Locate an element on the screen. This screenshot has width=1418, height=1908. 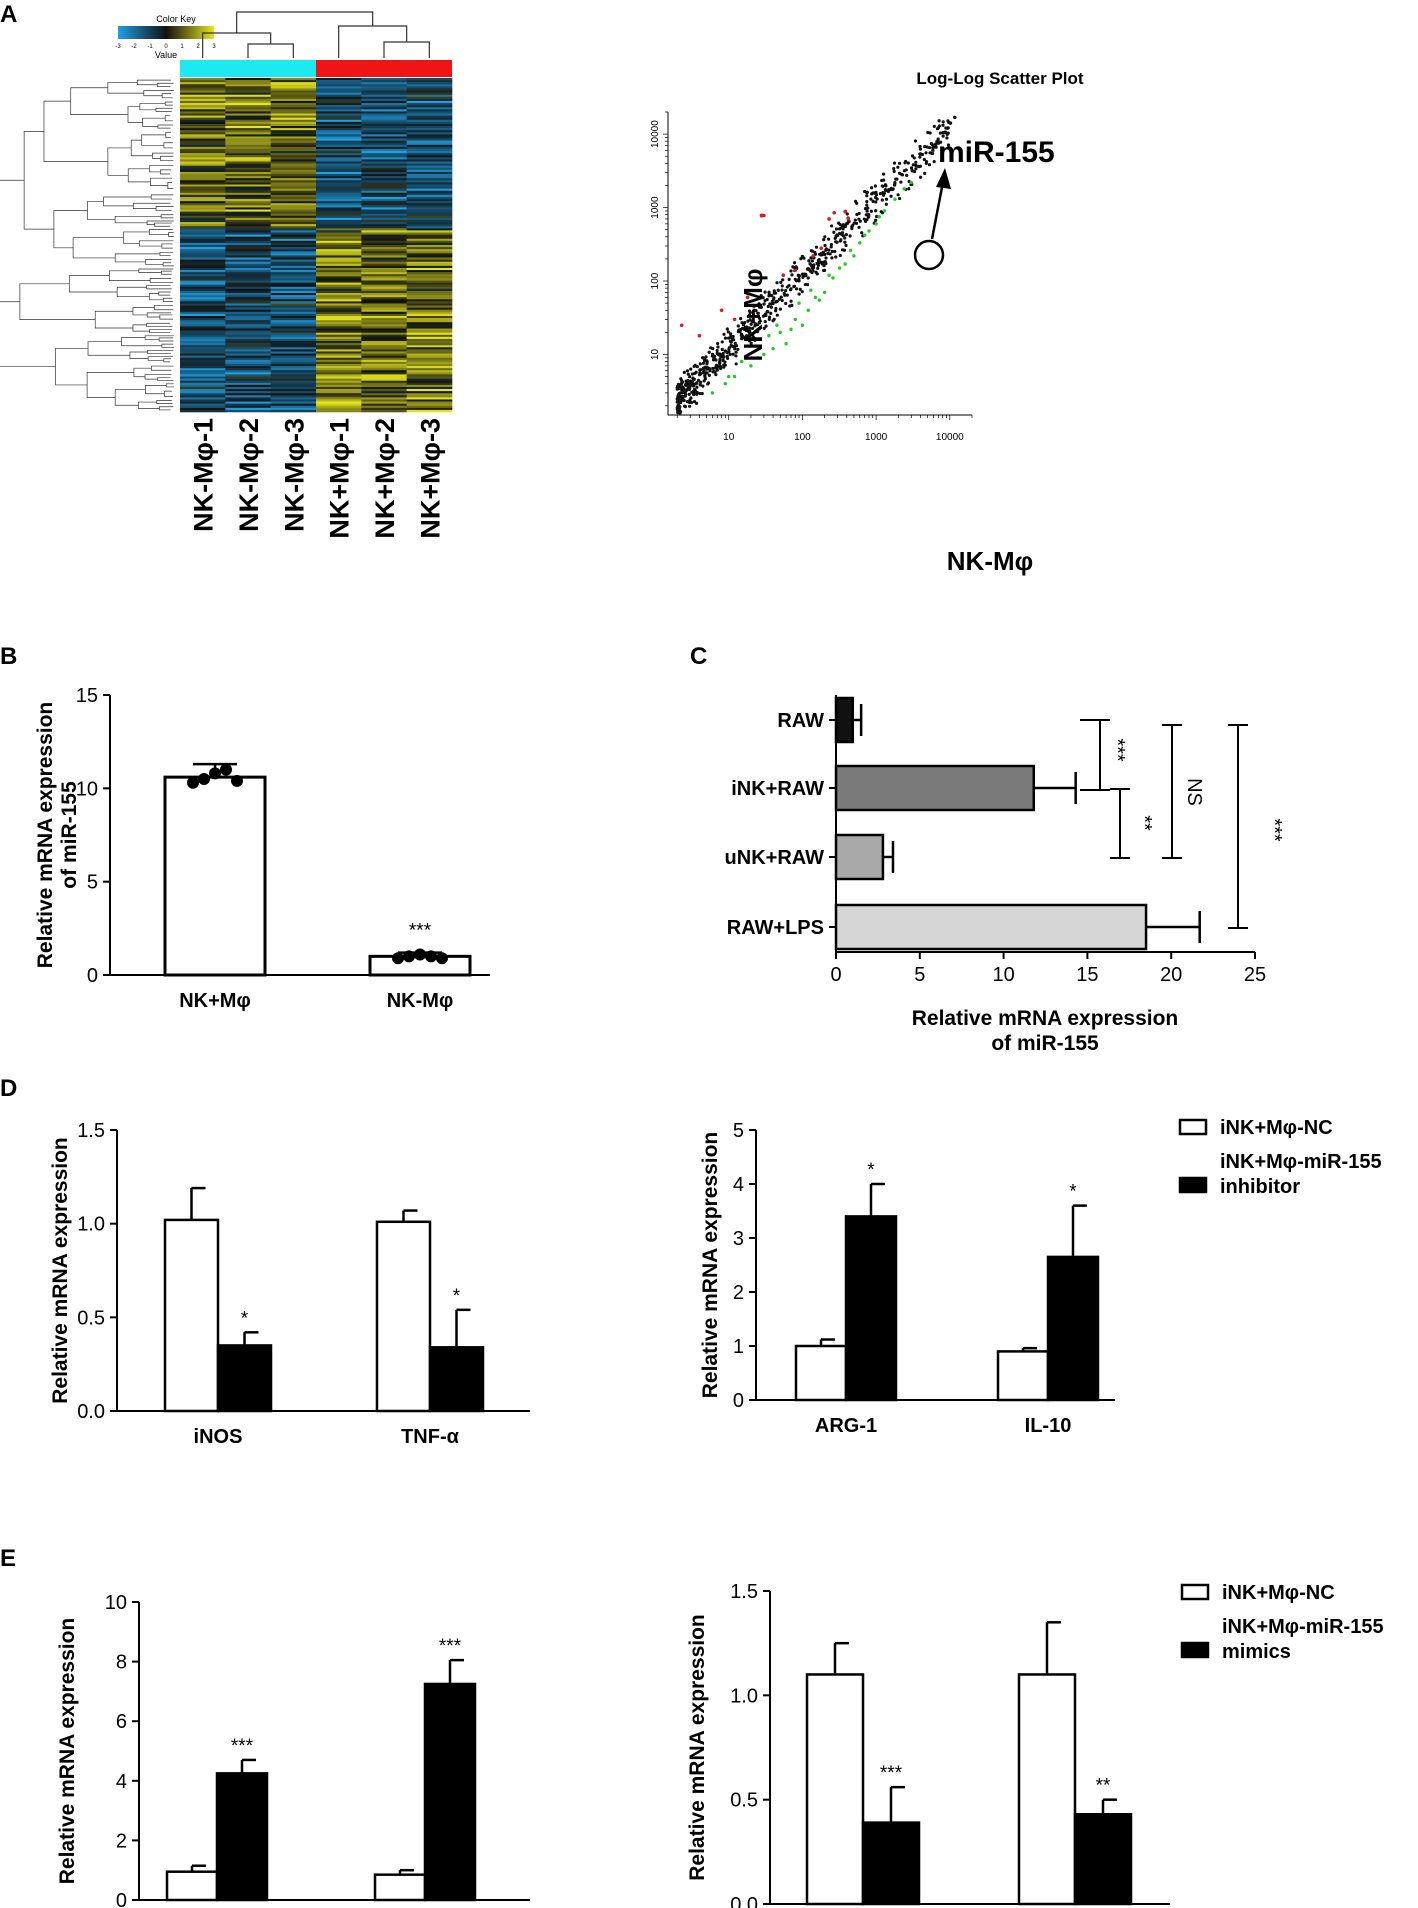
scatter-point-up is located at coordinates (848, 219).